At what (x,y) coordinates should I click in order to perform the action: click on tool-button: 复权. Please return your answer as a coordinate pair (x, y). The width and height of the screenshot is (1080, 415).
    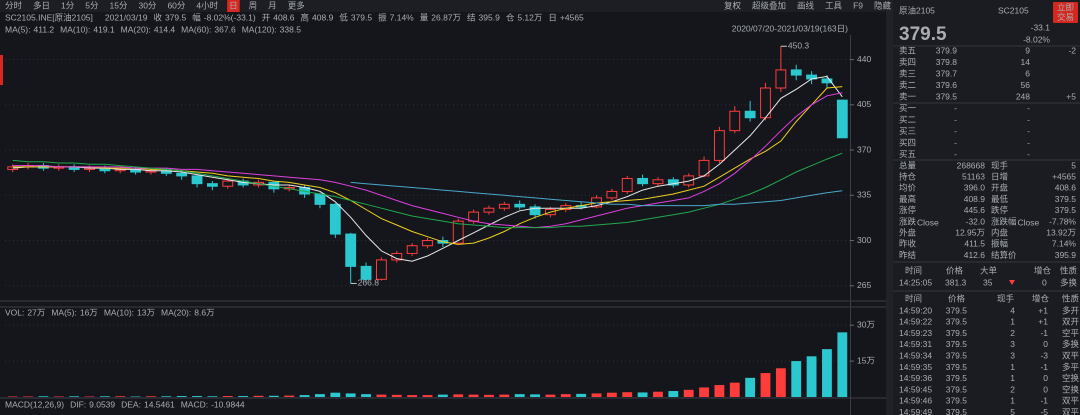
    Looking at the image, I should click on (733, 5).